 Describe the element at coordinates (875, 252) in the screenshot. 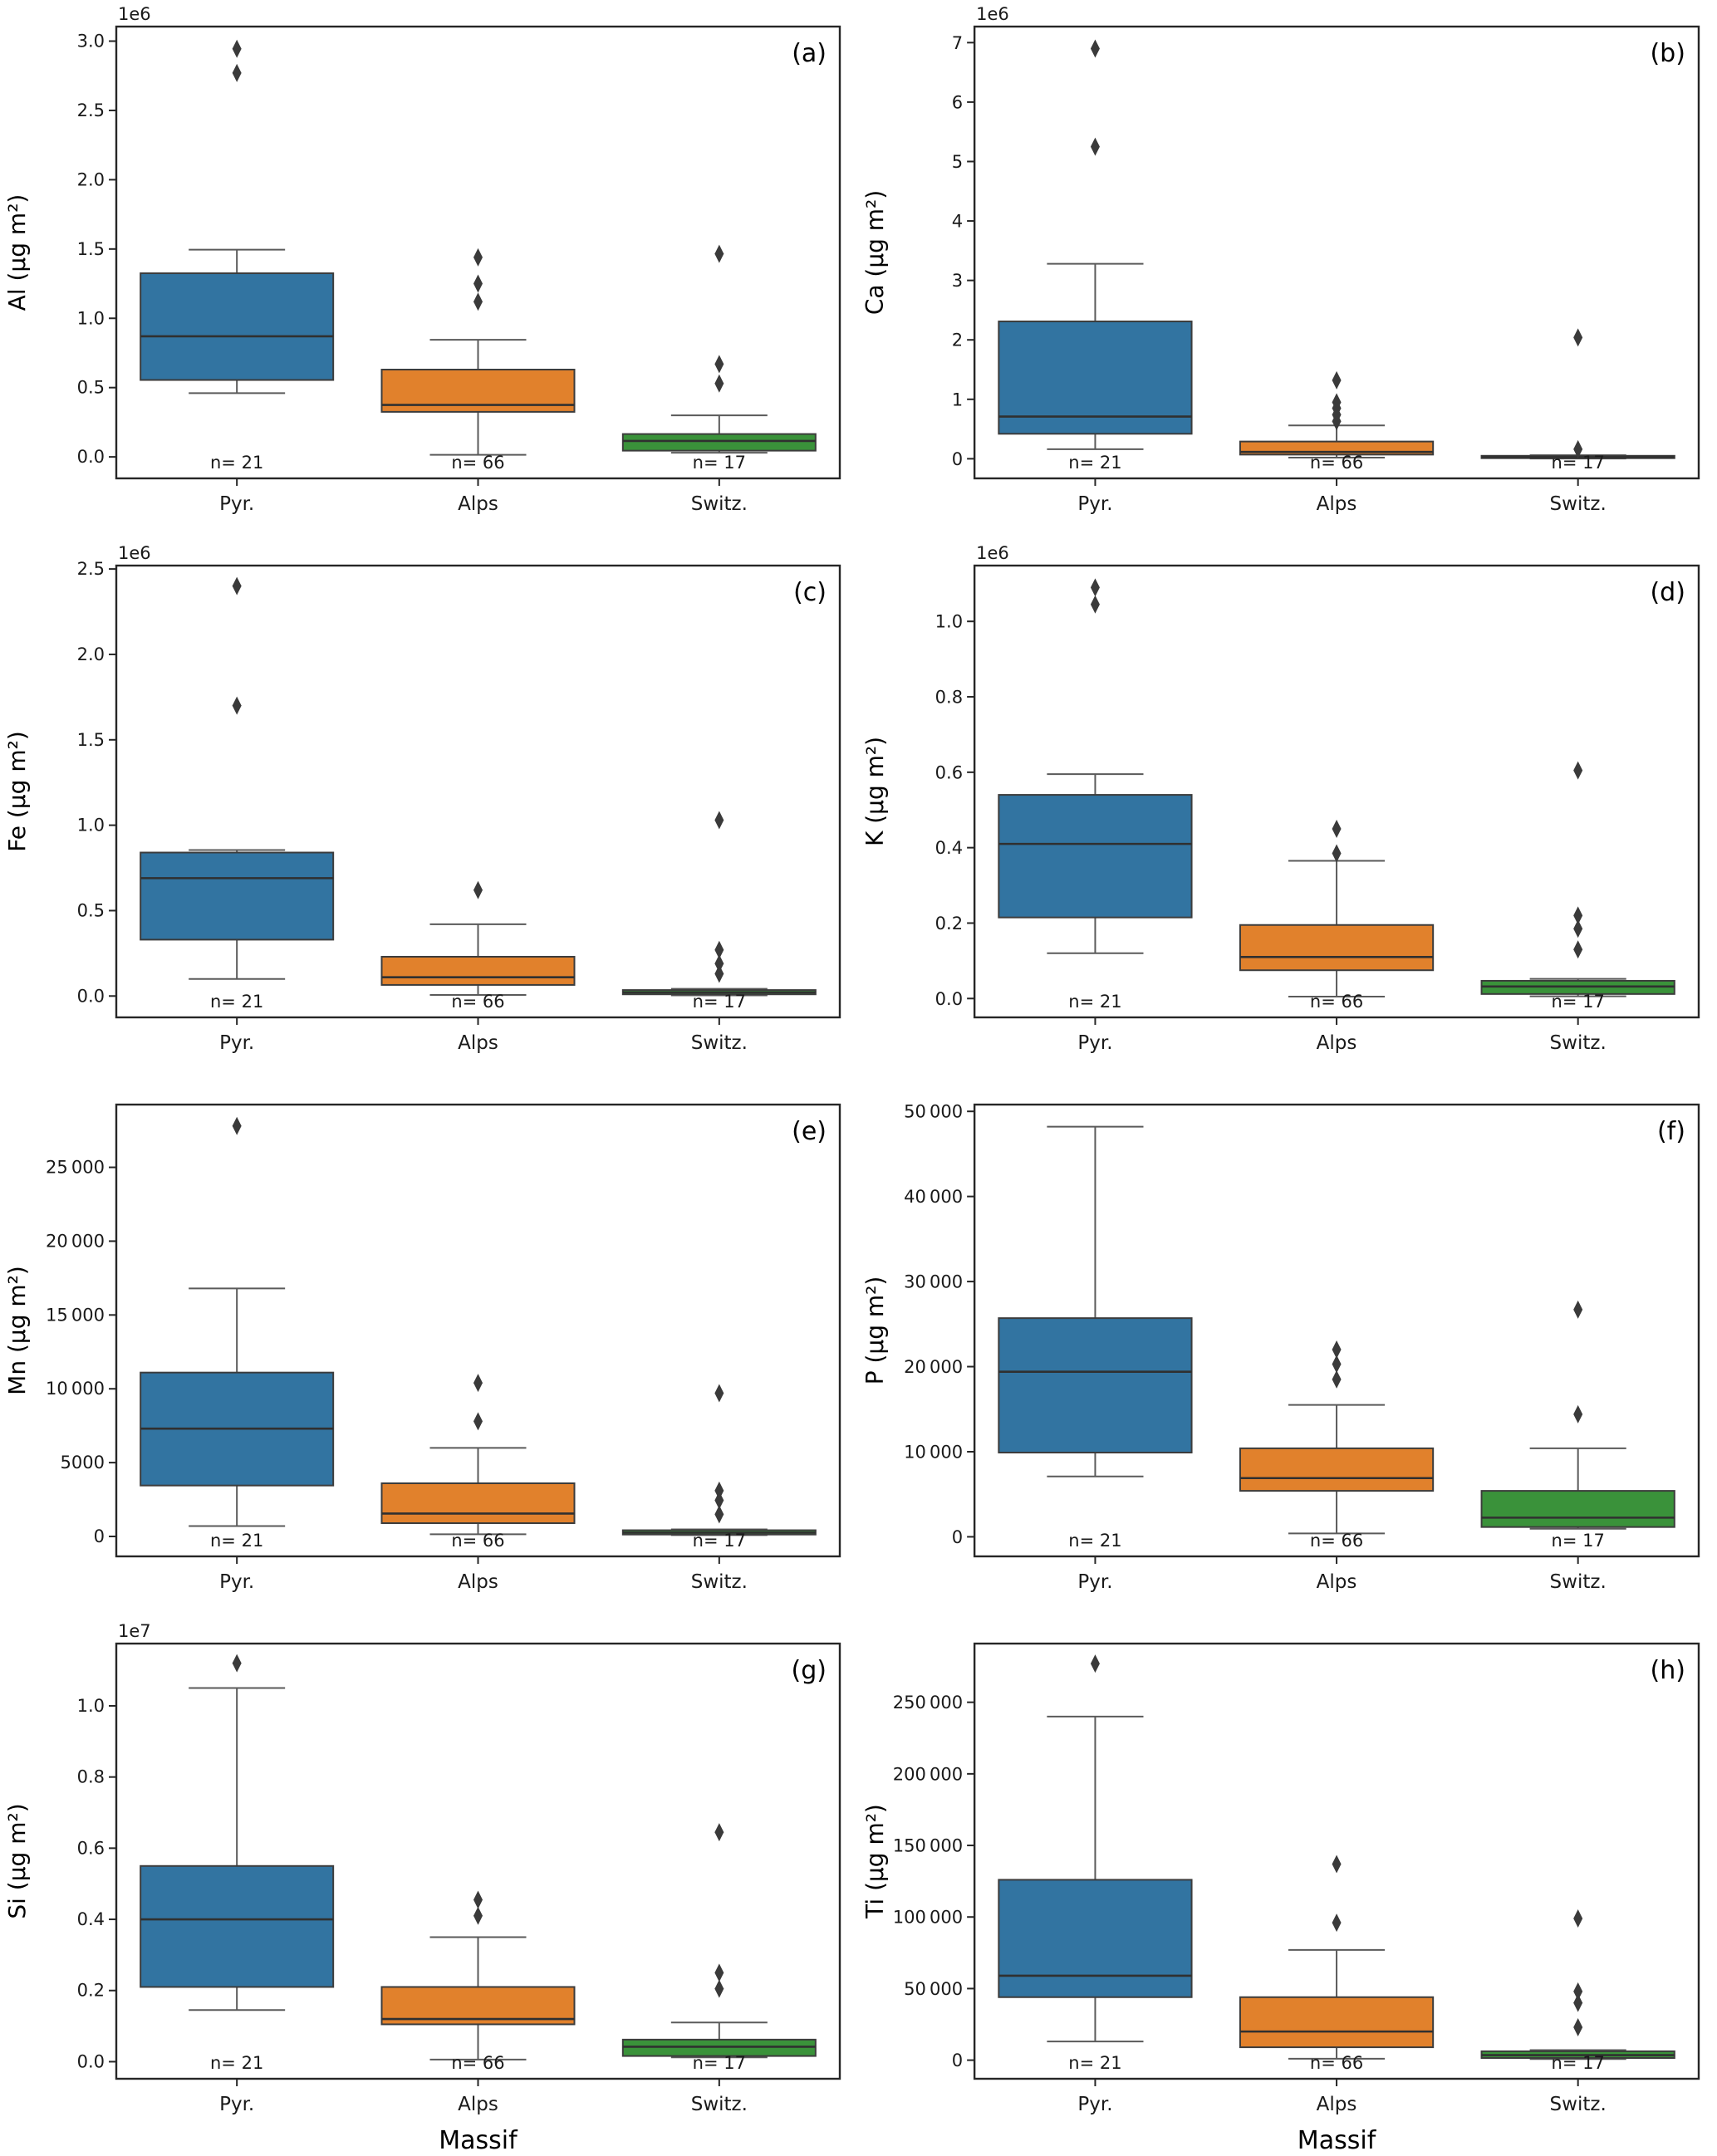

I see `y-axis-label: Ca (µg m²)` at that location.